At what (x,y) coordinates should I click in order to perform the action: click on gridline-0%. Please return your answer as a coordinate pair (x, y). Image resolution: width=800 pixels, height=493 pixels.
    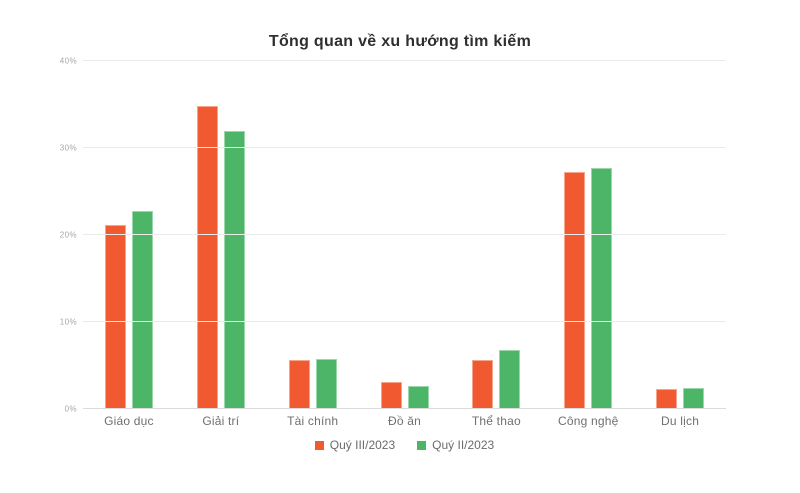
    Looking at the image, I should click on (404, 408).